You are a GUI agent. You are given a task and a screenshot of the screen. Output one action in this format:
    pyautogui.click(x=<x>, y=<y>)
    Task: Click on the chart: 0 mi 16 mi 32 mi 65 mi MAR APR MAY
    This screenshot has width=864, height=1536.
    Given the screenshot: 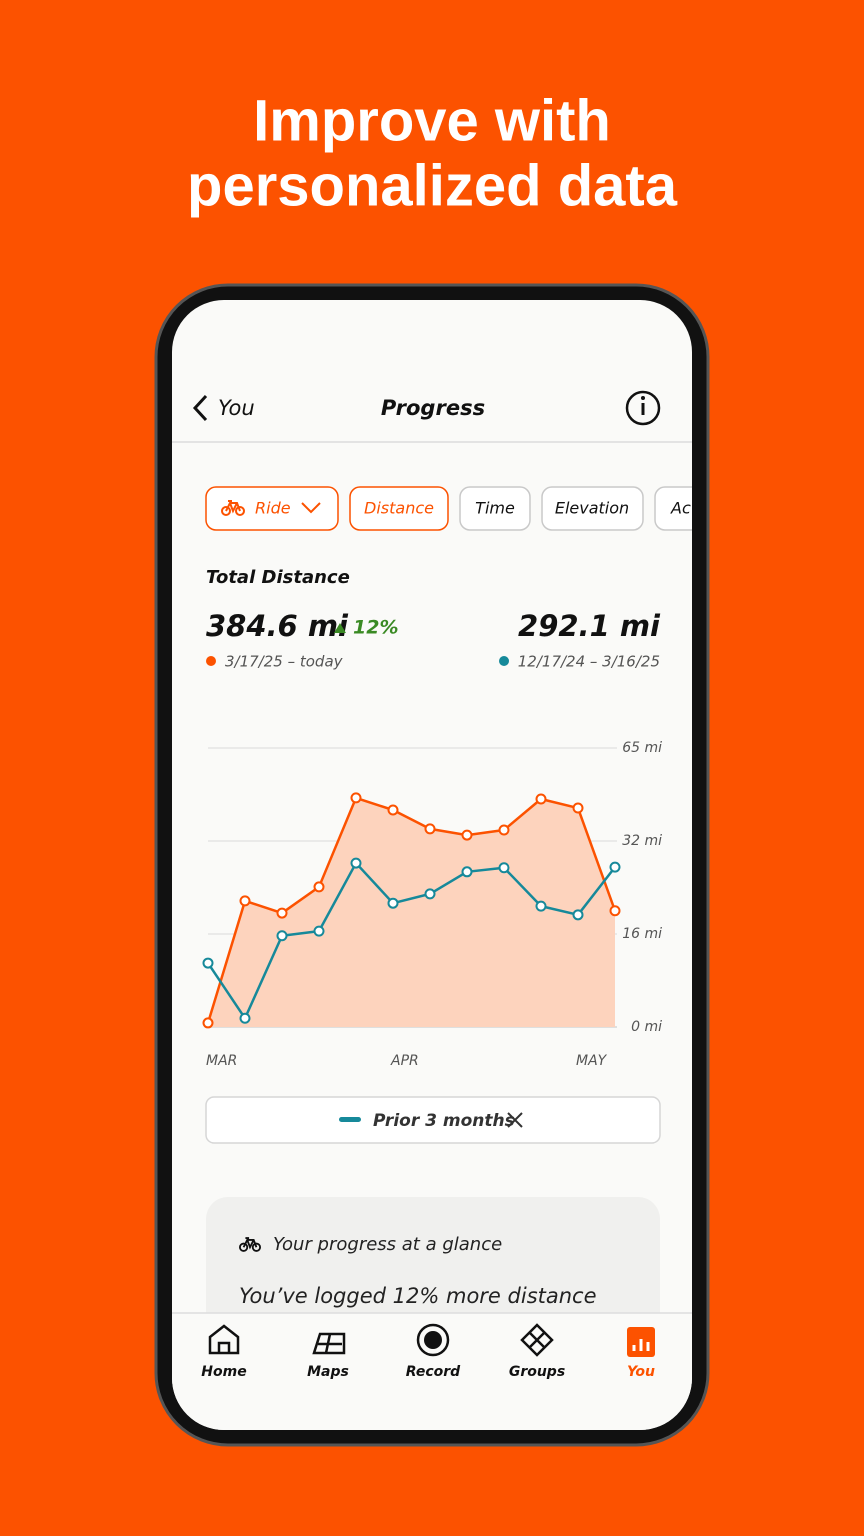 What is the action you would take?
    pyautogui.click(x=432, y=904)
    